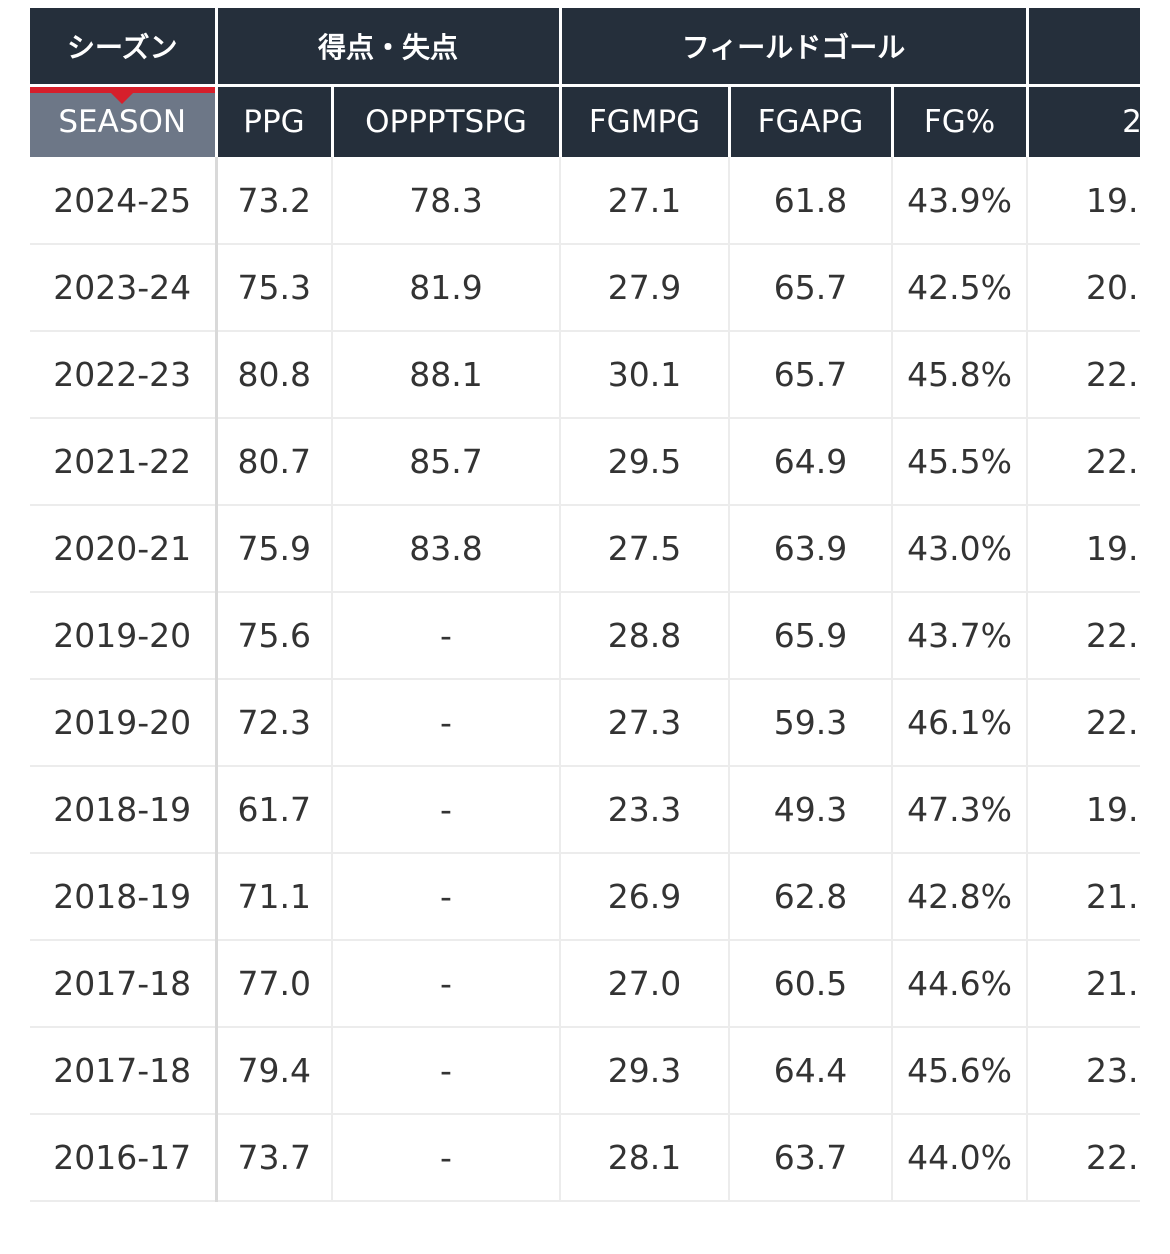 The image size is (1170, 1254). What do you see at coordinates (123, 47) in the screenshot?
I see `group-header-season: シーズン` at bounding box center [123, 47].